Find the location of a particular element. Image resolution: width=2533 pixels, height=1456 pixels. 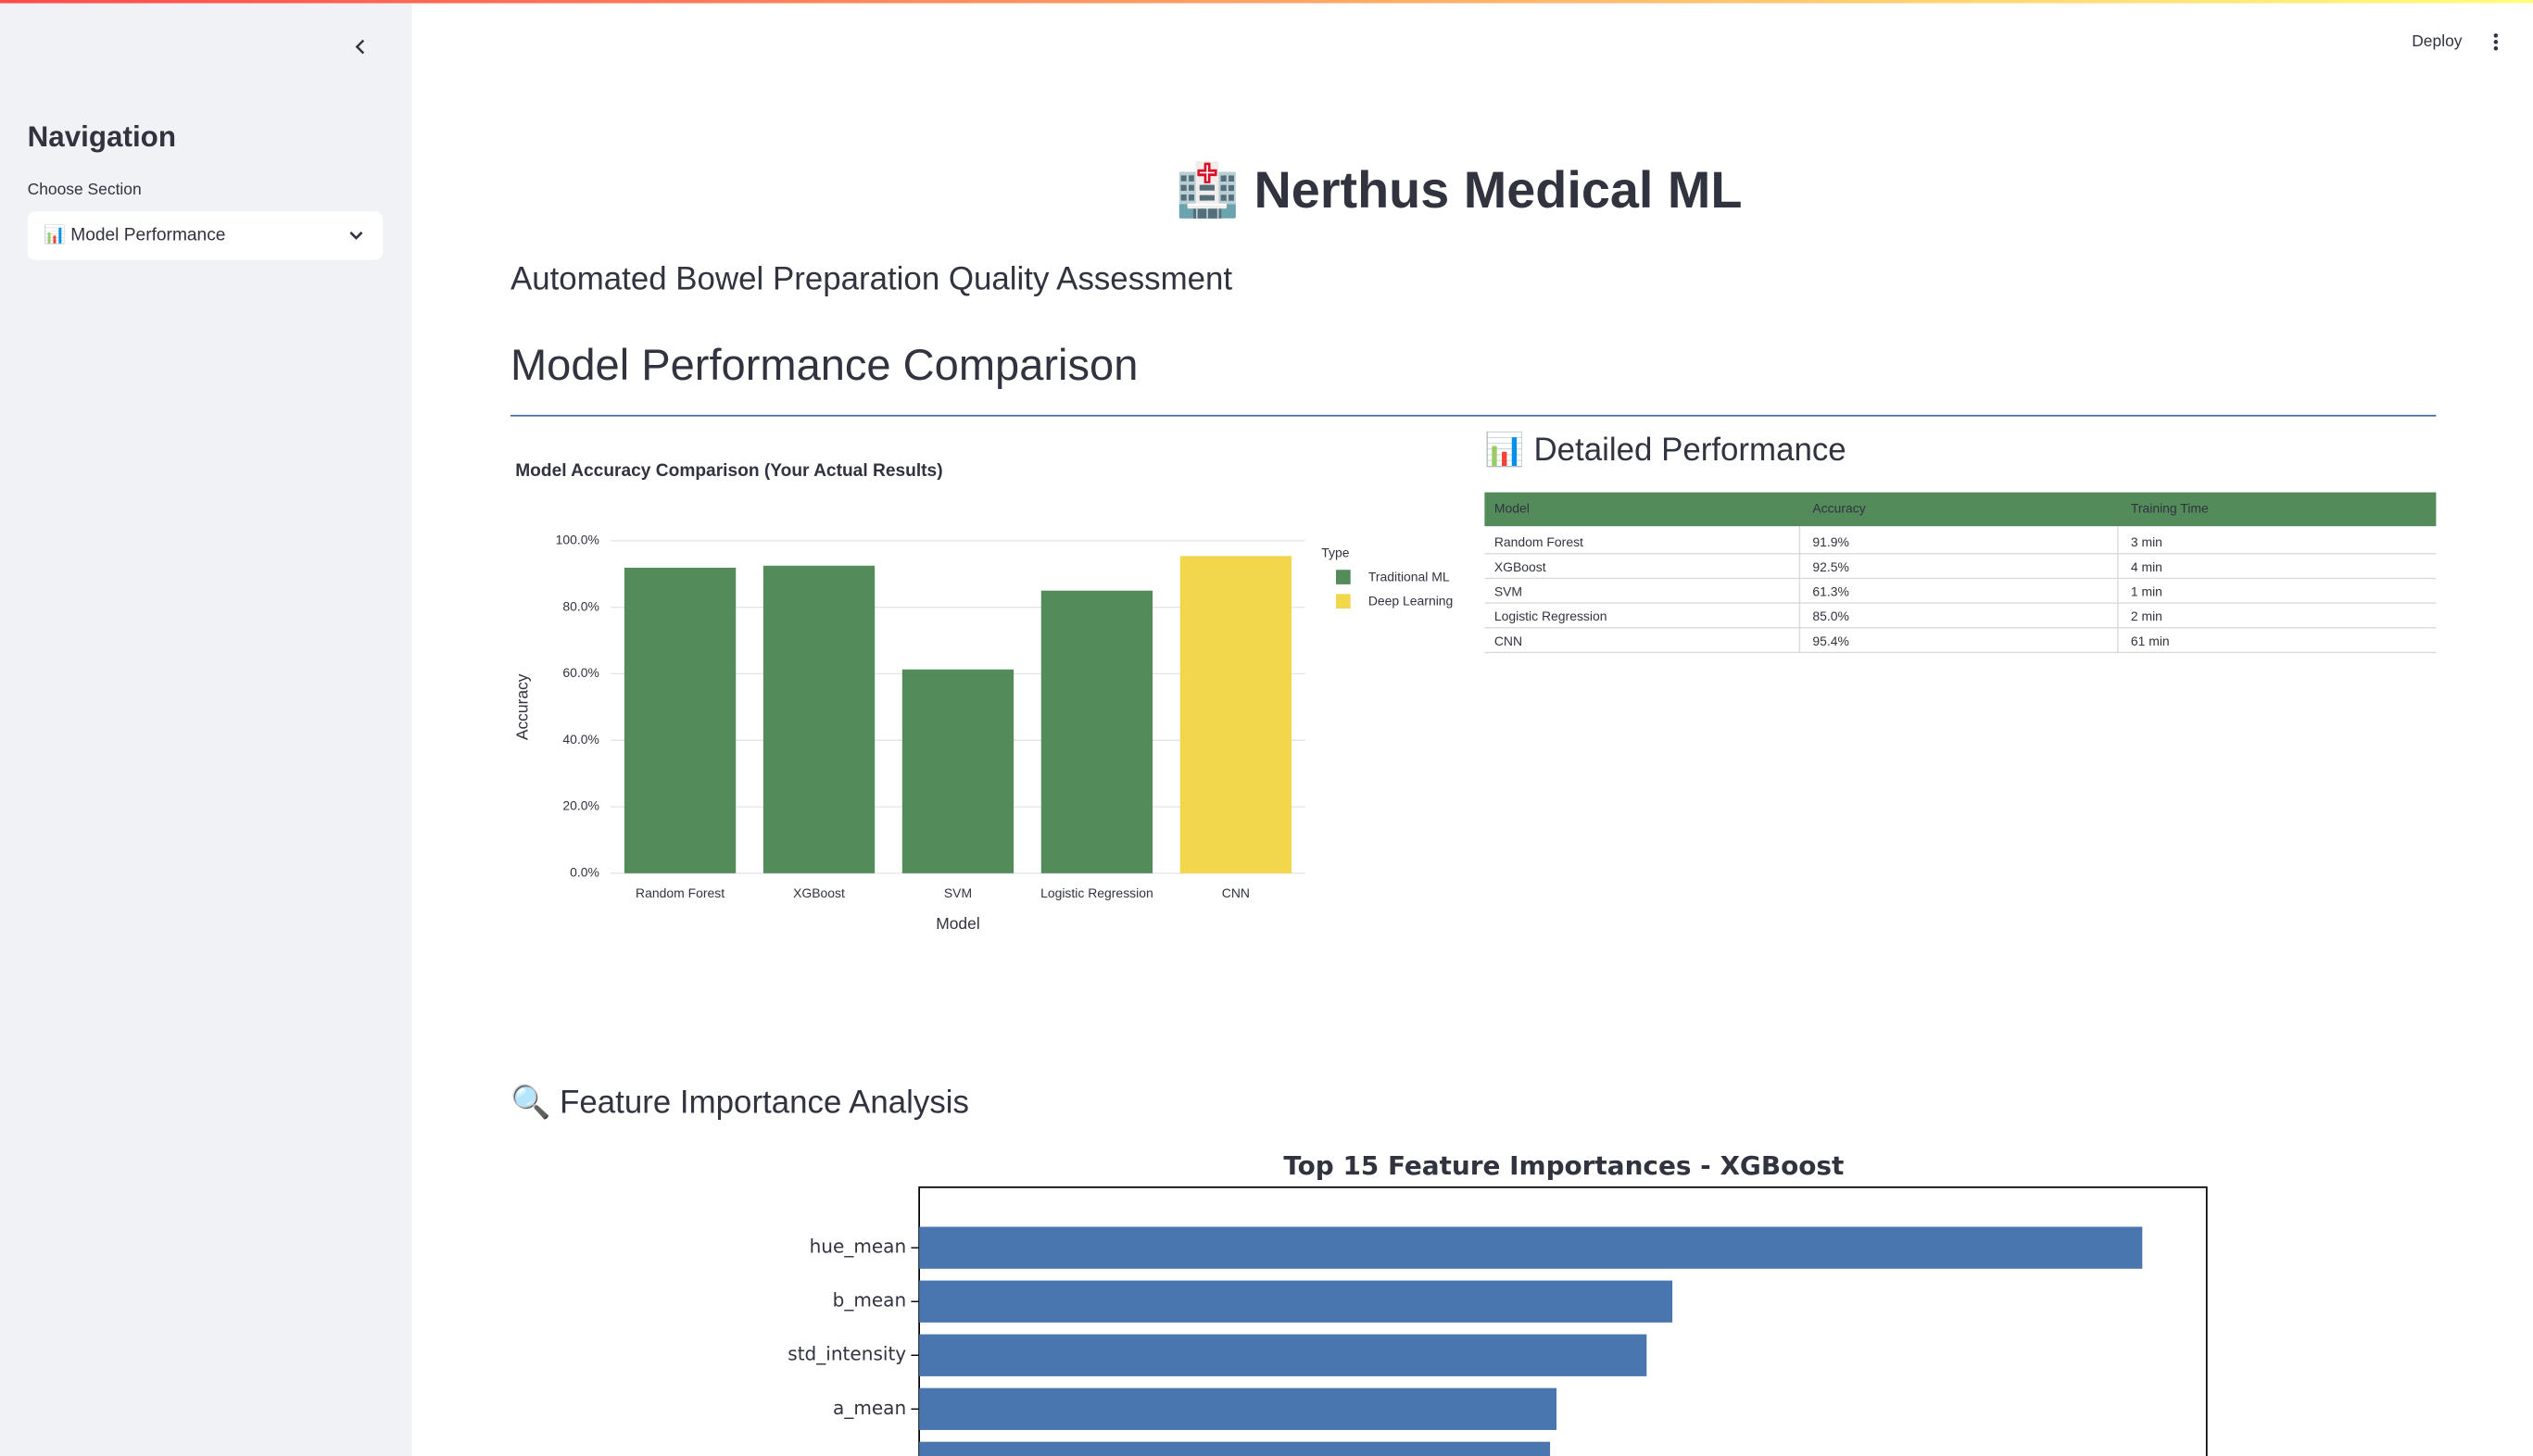

deploy-button: Deploy is located at coordinates (2437, 40).